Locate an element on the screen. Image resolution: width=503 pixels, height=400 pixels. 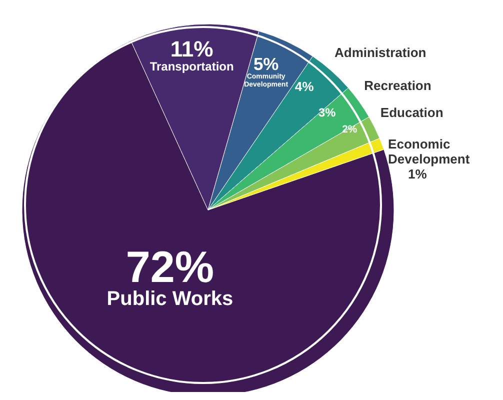
slice-label: Transportation is located at coordinates (192, 66).